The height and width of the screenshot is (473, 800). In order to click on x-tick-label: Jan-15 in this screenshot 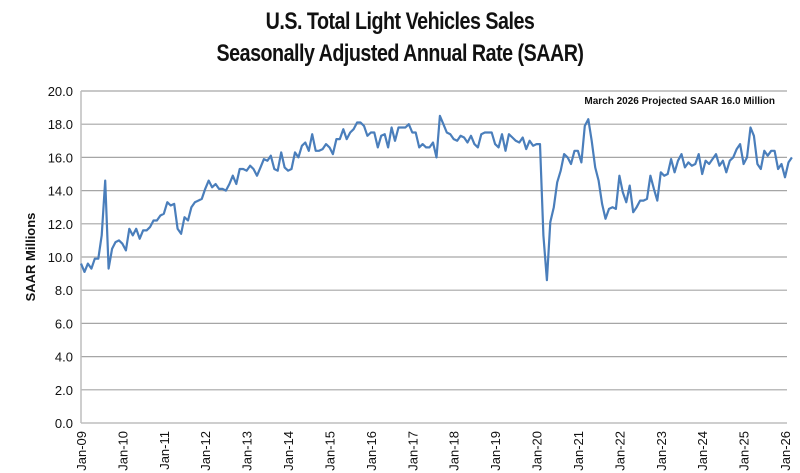, I will do `click(329, 451)`.